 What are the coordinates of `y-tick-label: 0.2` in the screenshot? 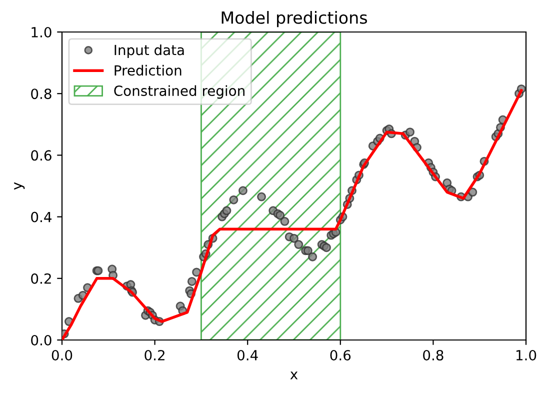 It's located at (41, 278).